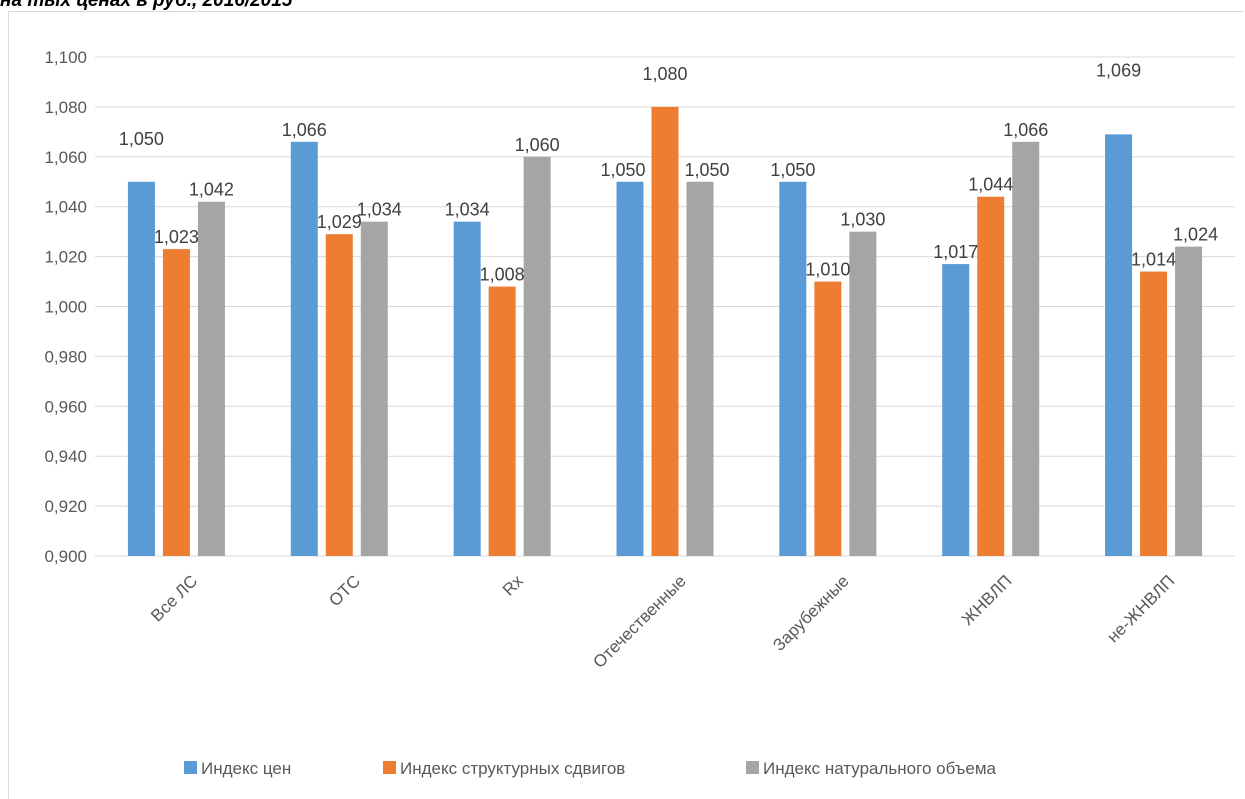 This screenshot has height=799, width=1245. Describe the element at coordinates (65, 107) in the screenshot. I see `y-tick-label: 1,080` at that location.